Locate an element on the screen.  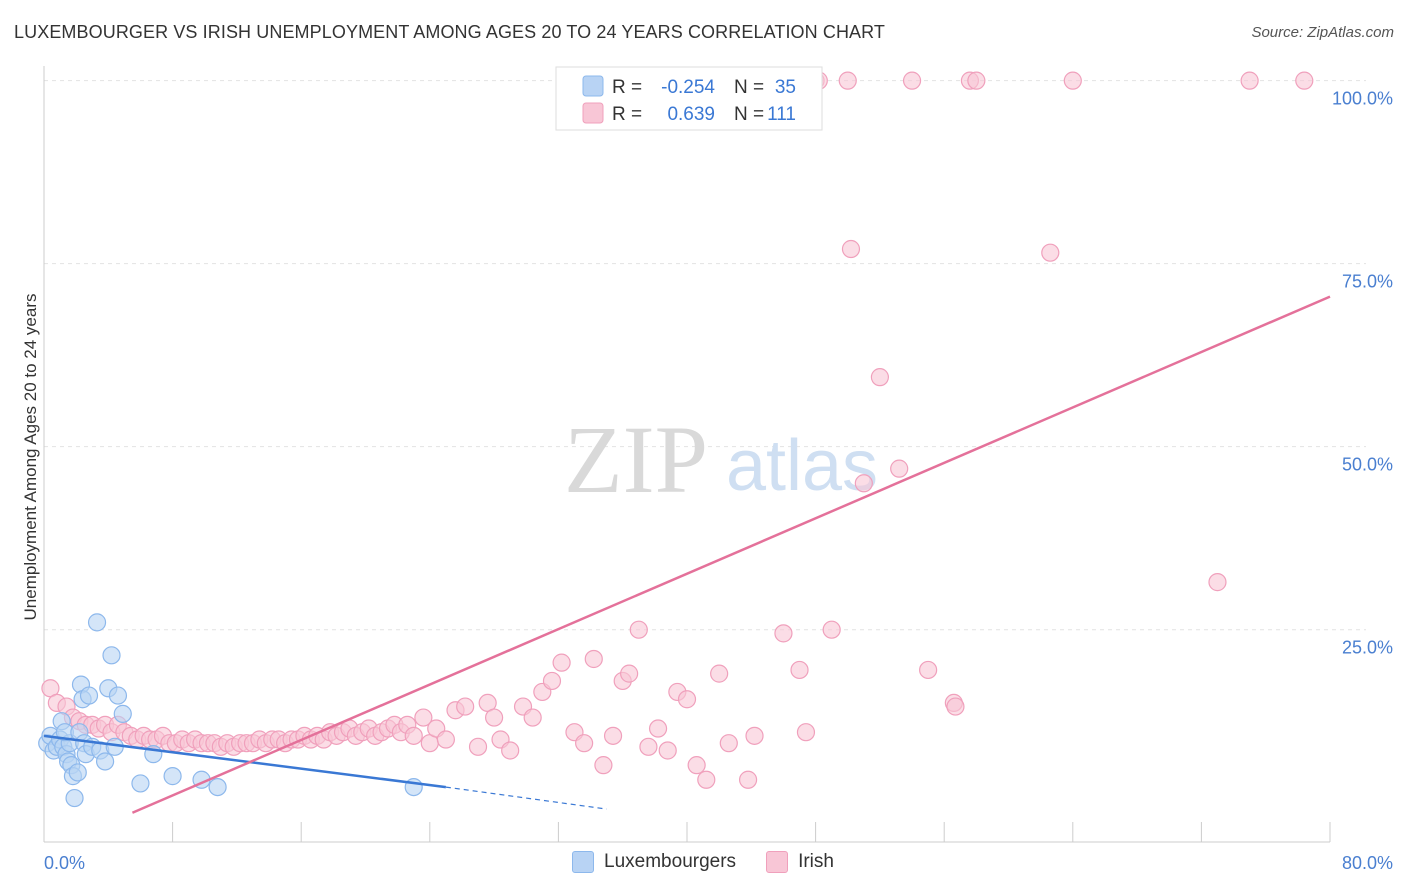
legend-n-value-1: 35 is located at coordinates (785, 87).